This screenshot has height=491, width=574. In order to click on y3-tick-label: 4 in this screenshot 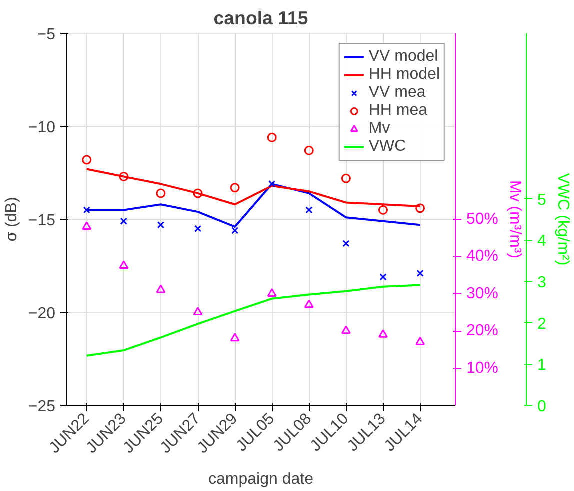, I will do `click(542, 241)`.